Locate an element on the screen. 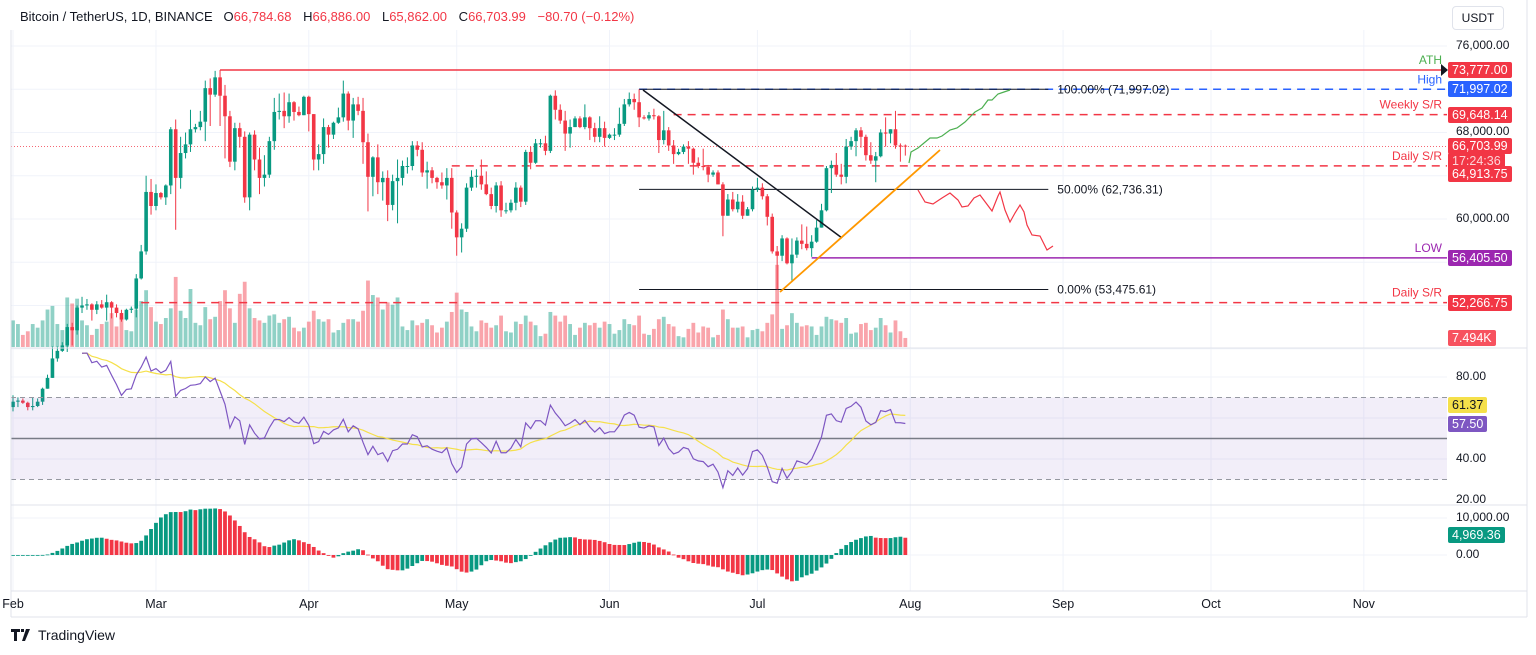 The height and width of the screenshot is (655, 1536). bullish-projection-path is located at coordinates (959, 126).